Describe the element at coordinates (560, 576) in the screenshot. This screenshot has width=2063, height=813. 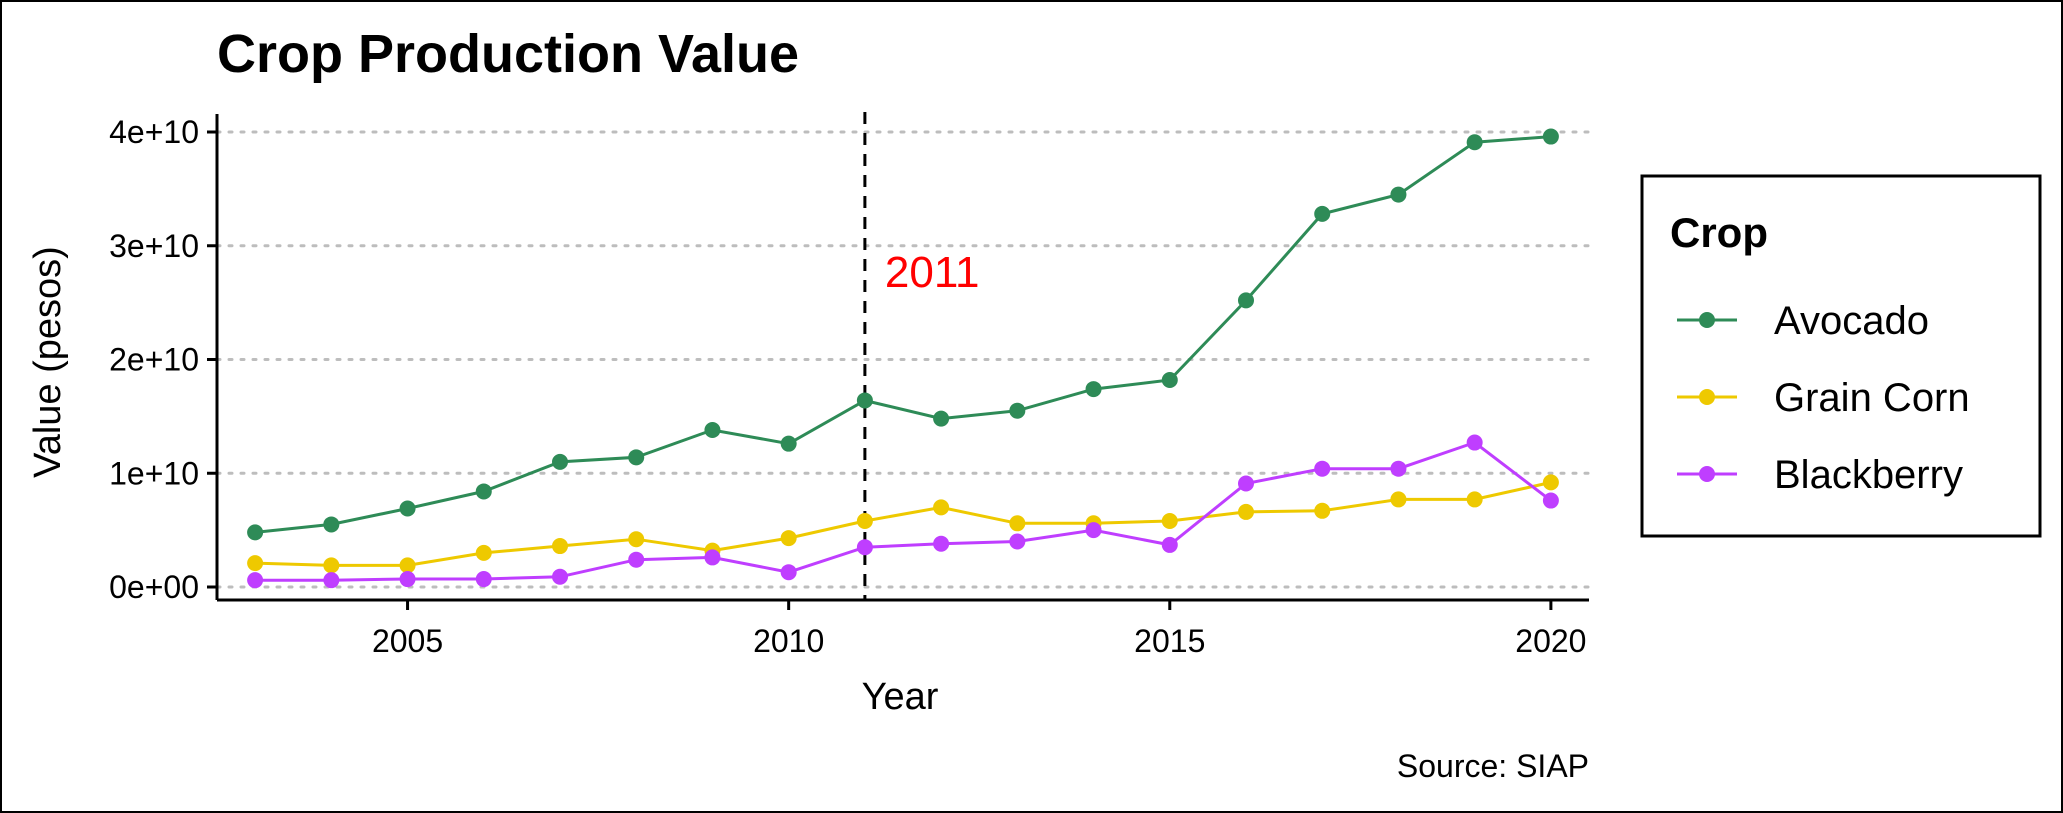
I see `data-point-blackberry-2007` at that location.